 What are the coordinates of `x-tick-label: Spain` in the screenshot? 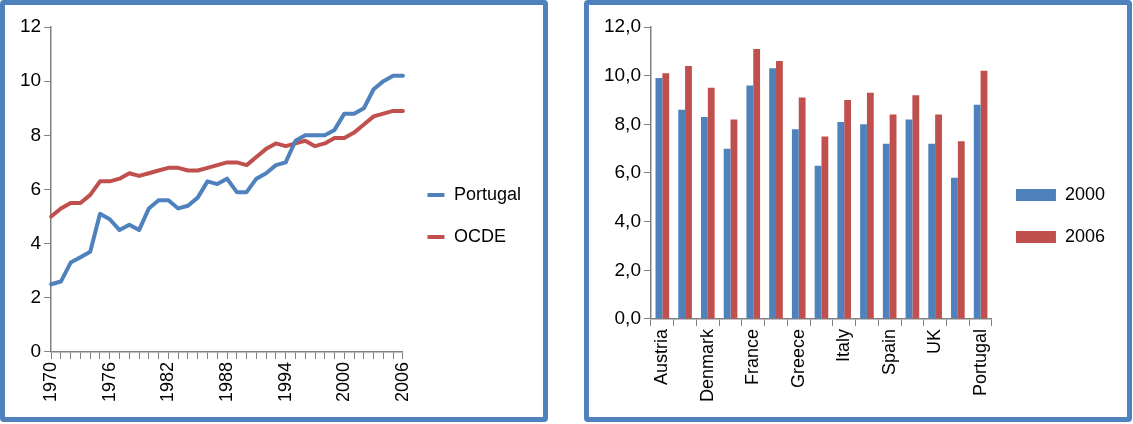 It's located at (888, 352).